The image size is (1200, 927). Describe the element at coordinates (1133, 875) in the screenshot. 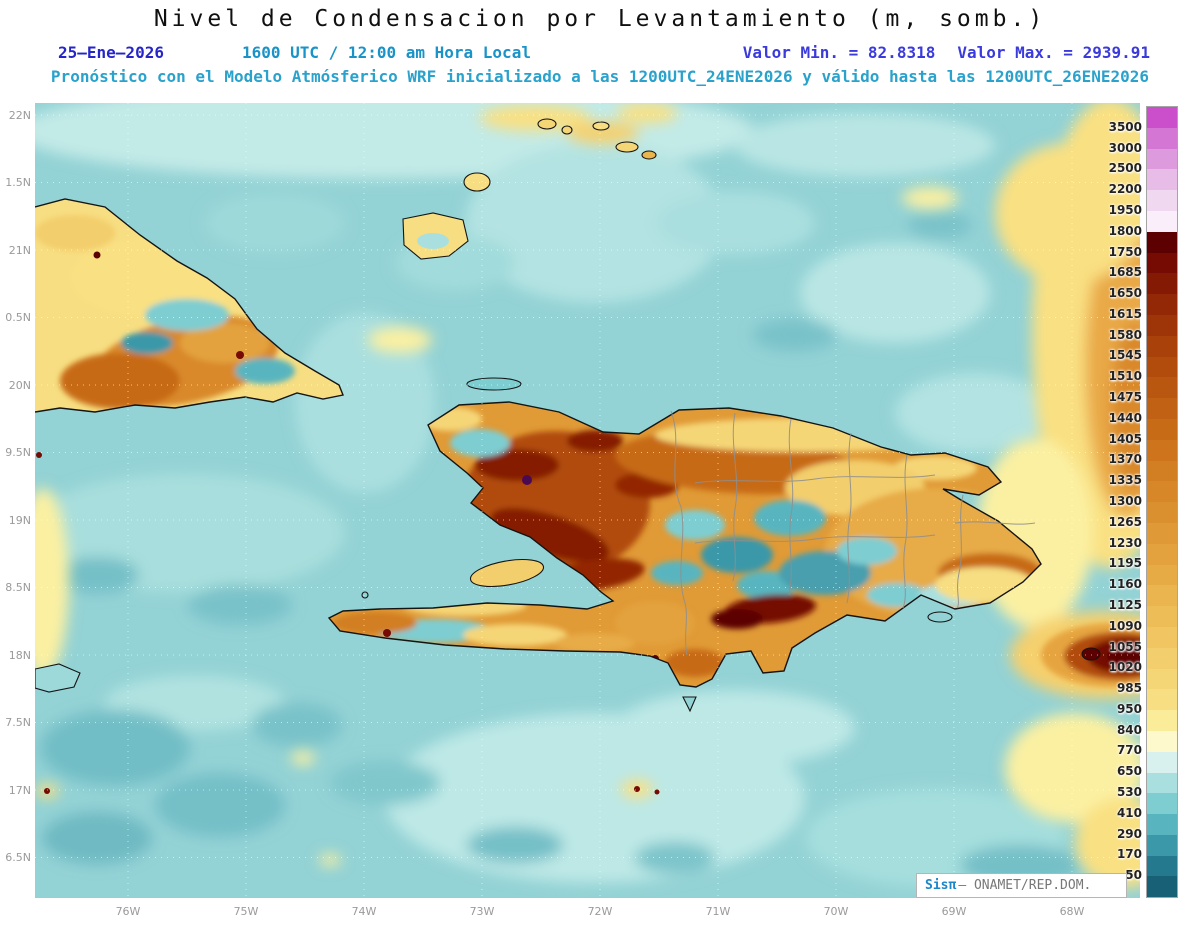

I see `colorbar-value: 50` at that location.